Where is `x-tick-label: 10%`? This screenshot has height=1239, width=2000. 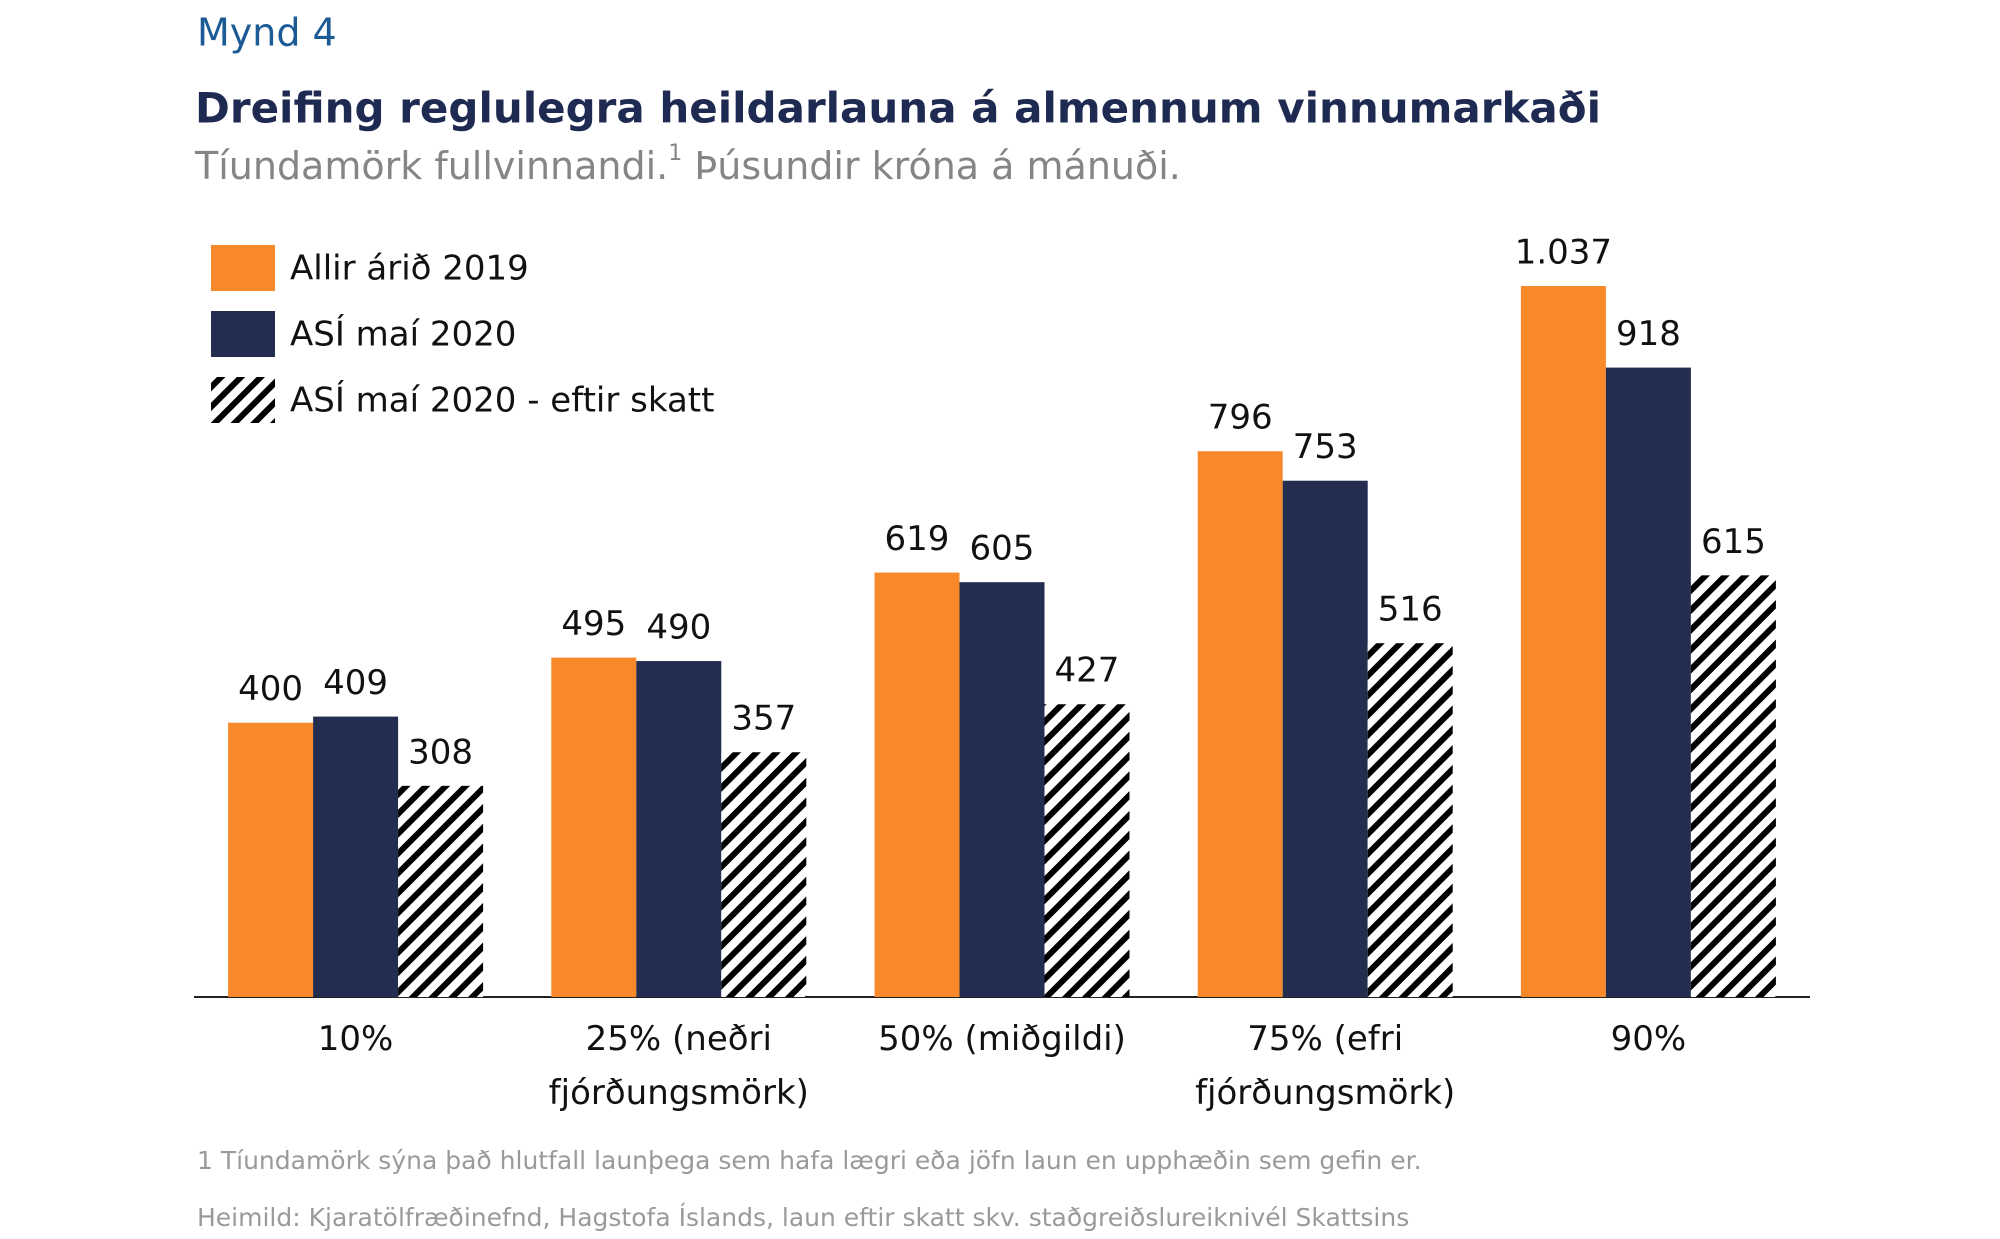 x-tick-label: 10% is located at coordinates (355, 1039).